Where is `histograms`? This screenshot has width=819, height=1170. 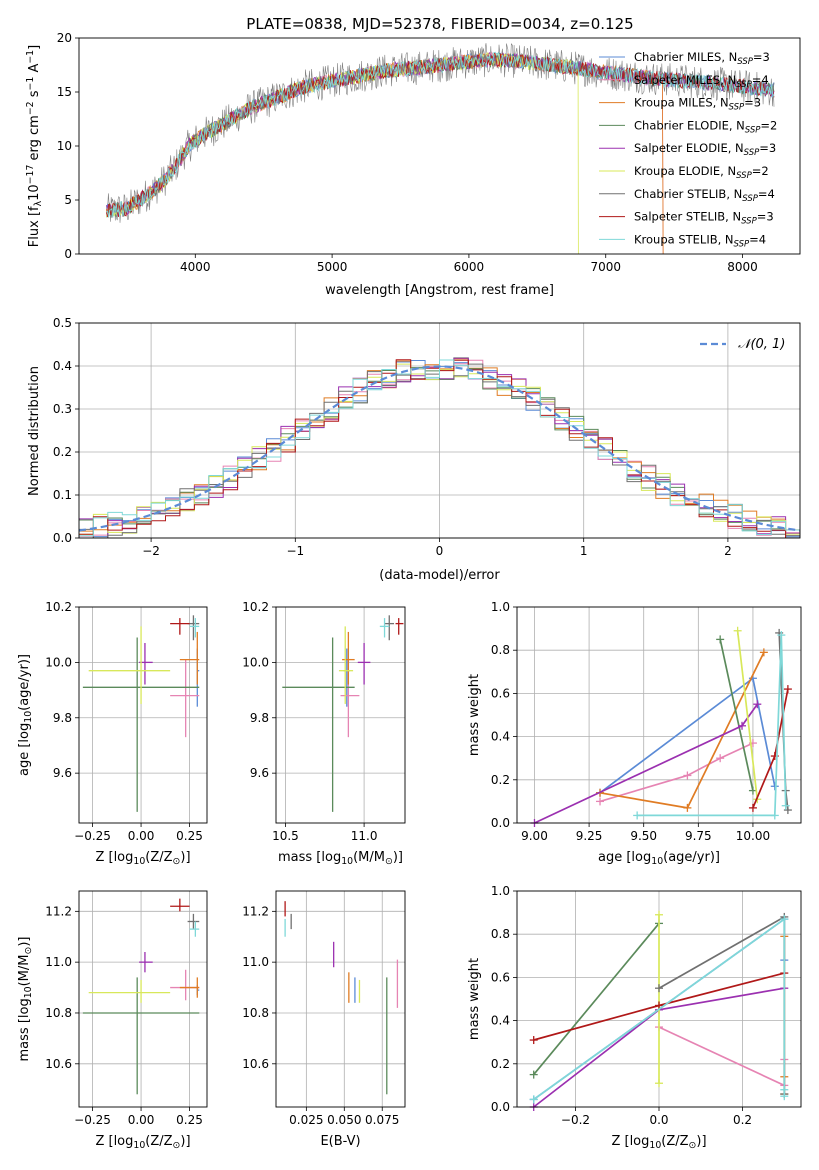 histograms is located at coordinates (439, 447).